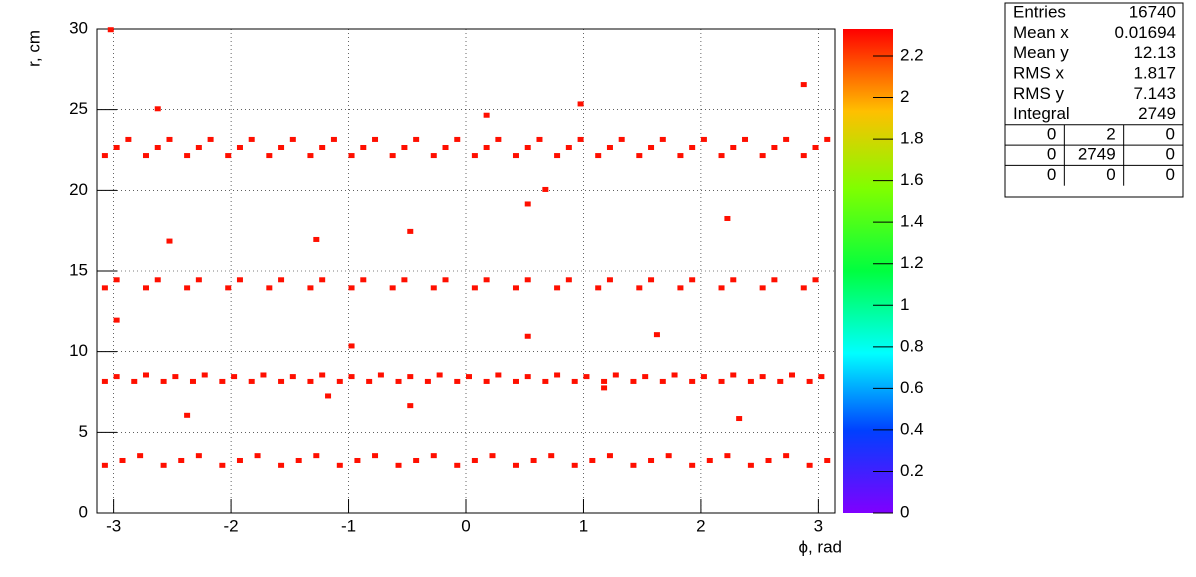  What do you see at coordinates (868, 271) in the screenshot?
I see `color-bar` at bounding box center [868, 271].